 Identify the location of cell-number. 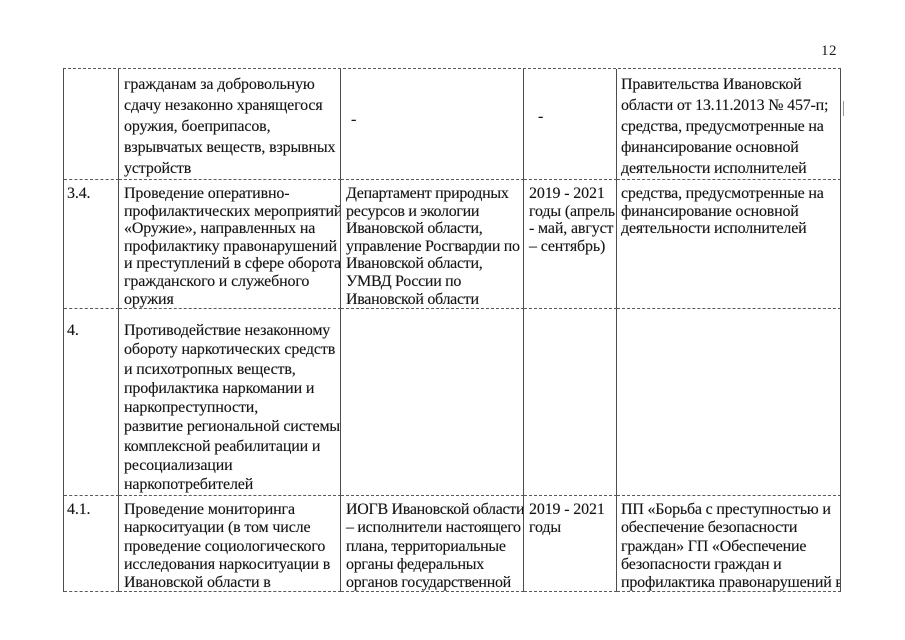
(91, 124).